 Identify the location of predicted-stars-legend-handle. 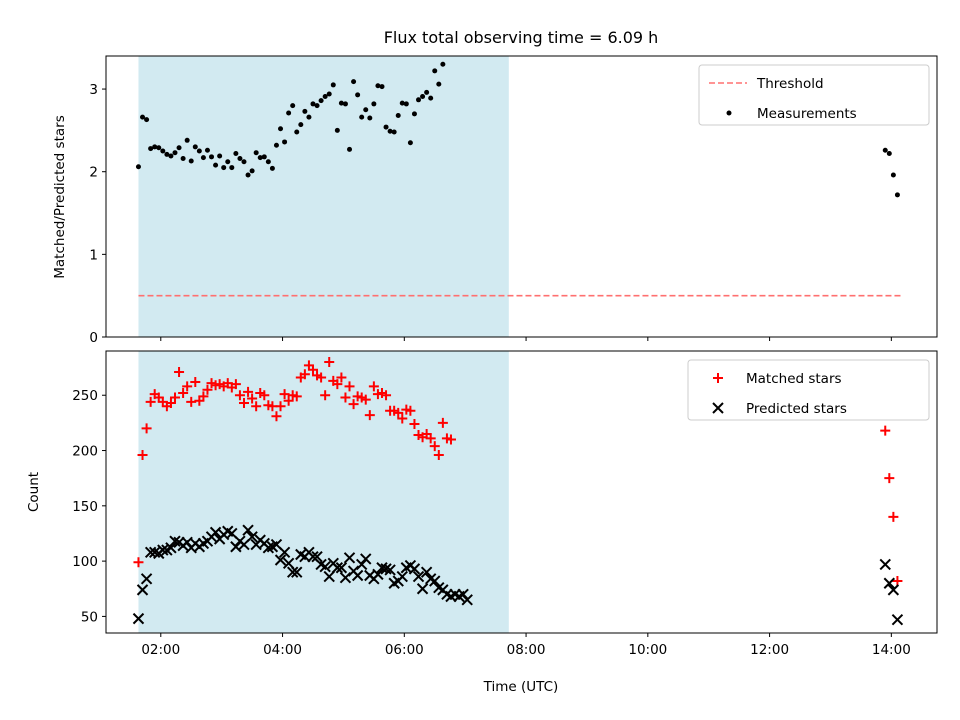
(718, 408).